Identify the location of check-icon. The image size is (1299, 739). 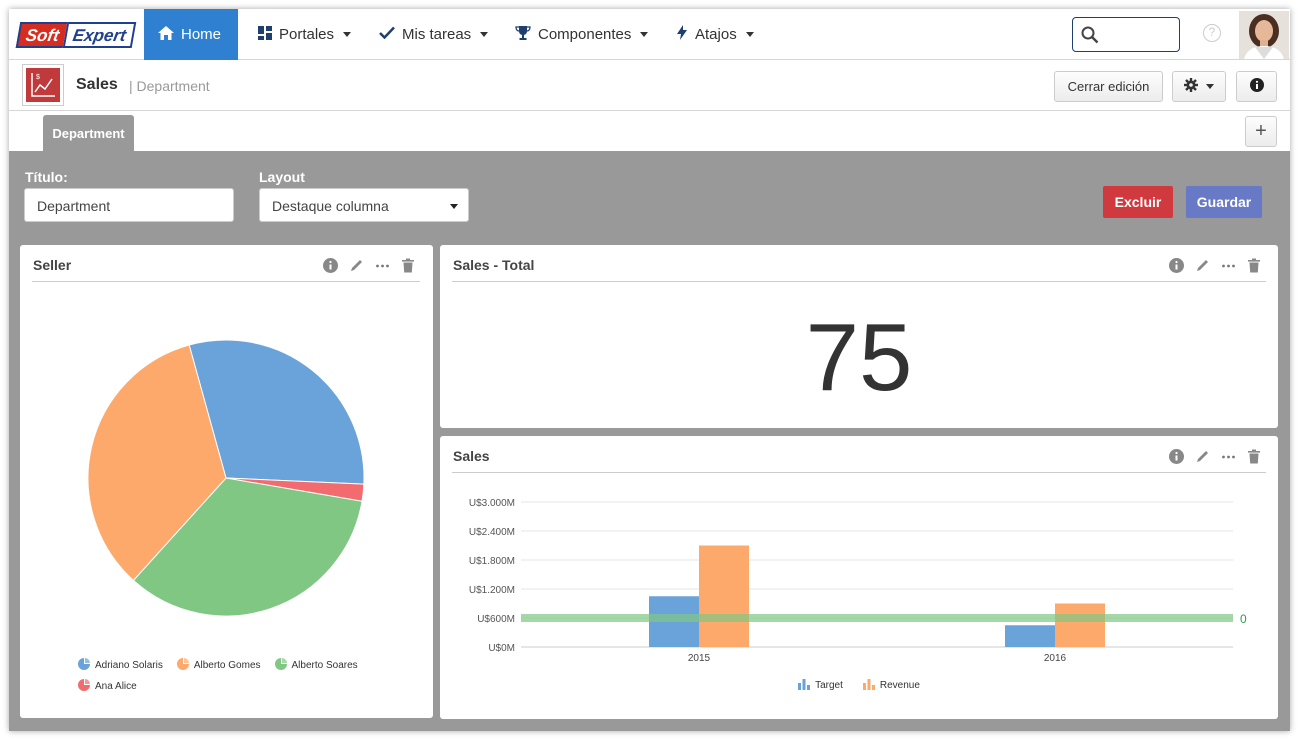
(387, 34).